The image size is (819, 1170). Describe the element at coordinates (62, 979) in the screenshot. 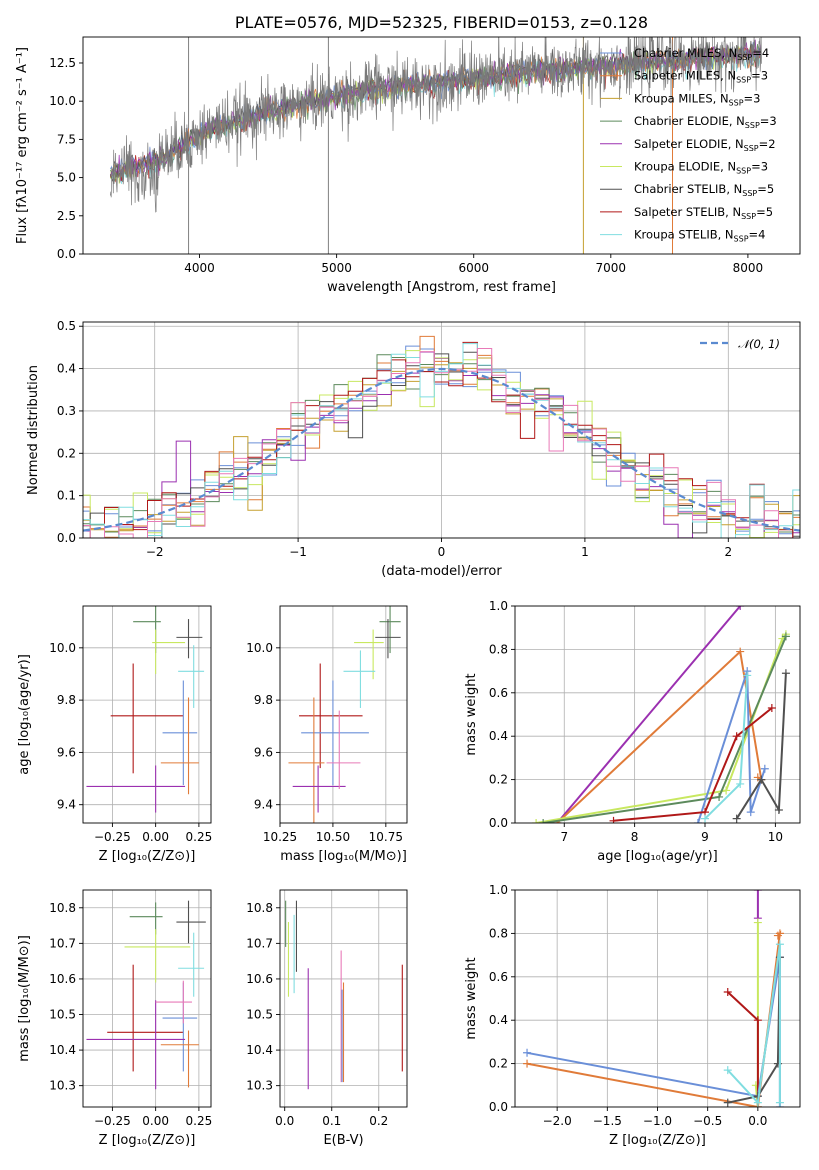

I see `mass_vs_Z-ytick-label: 10.6` at that location.